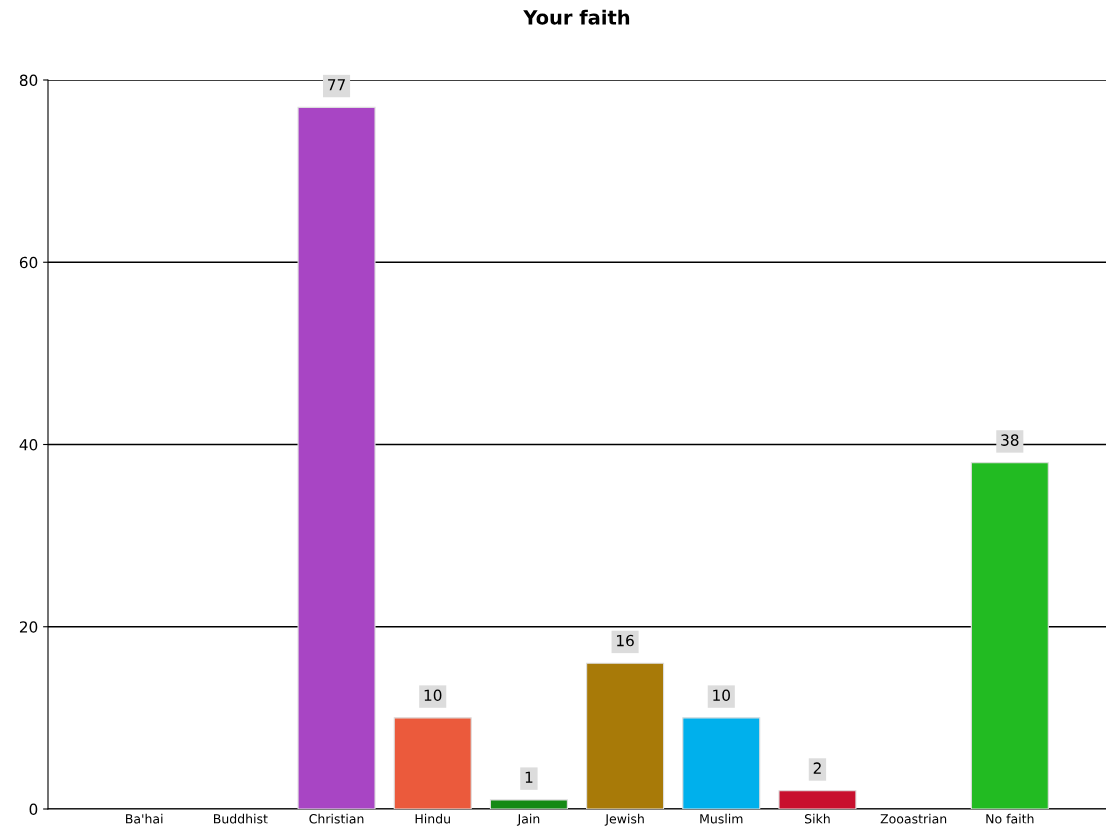  What do you see at coordinates (28, 80) in the screenshot?
I see `y-tick-label: 80` at bounding box center [28, 80].